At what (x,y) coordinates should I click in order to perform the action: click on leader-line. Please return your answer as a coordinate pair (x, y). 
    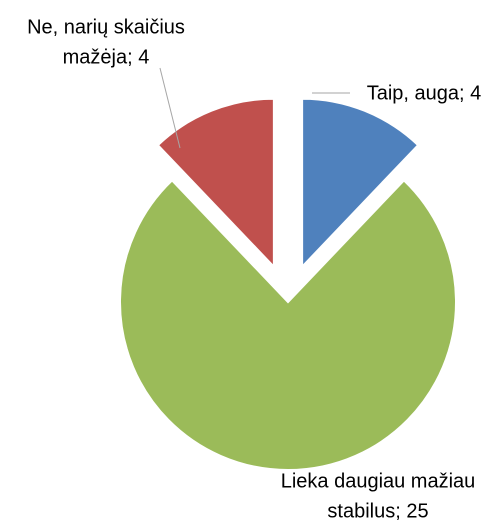
    Looking at the image, I should click on (170, 108).